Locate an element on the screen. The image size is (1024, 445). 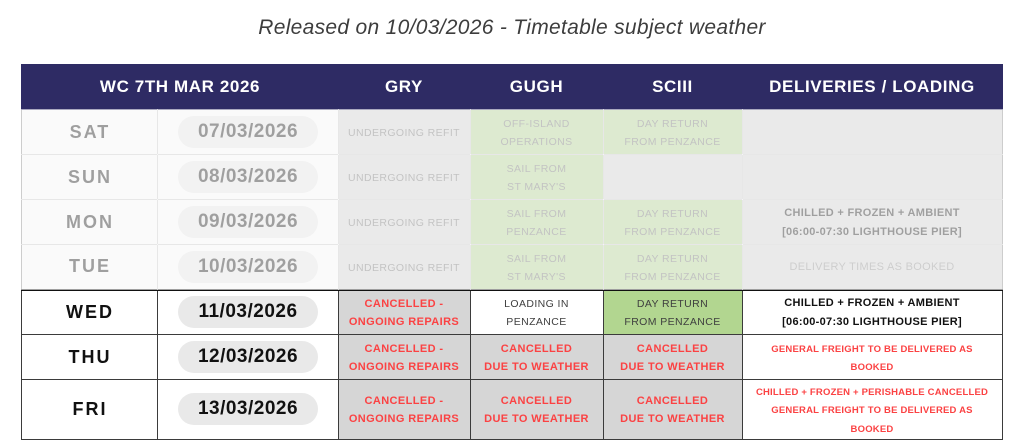
day-cell: THU is located at coordinates (90, 357).